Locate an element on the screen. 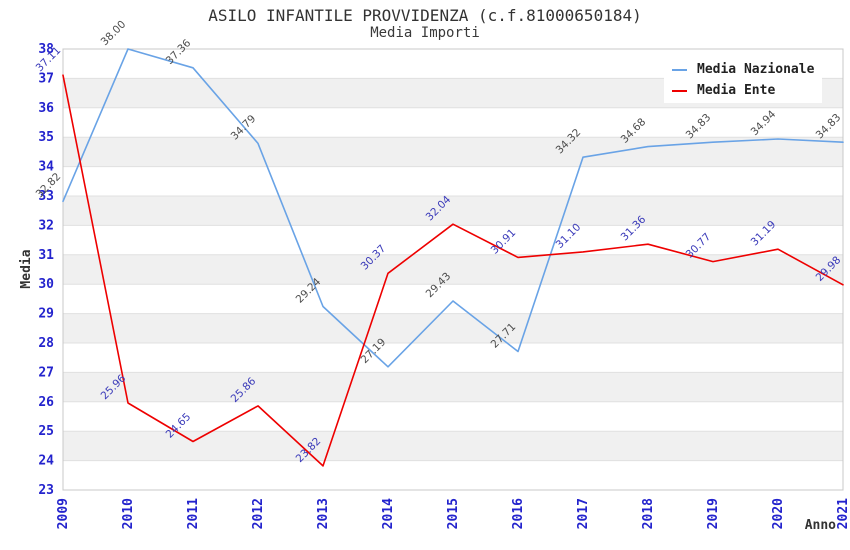 This screenshot has height=550, width=850. chart-subtitle: Media Importi is located at coordinates (425, 33).